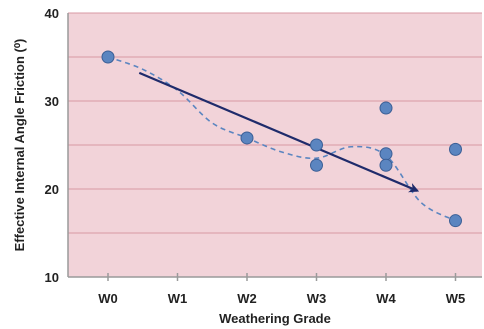 This screenshot has width=484, height=329. Describe the element at coordinates (52, 101) in the screenshot. I see `y-tick-label: 30` at that location.